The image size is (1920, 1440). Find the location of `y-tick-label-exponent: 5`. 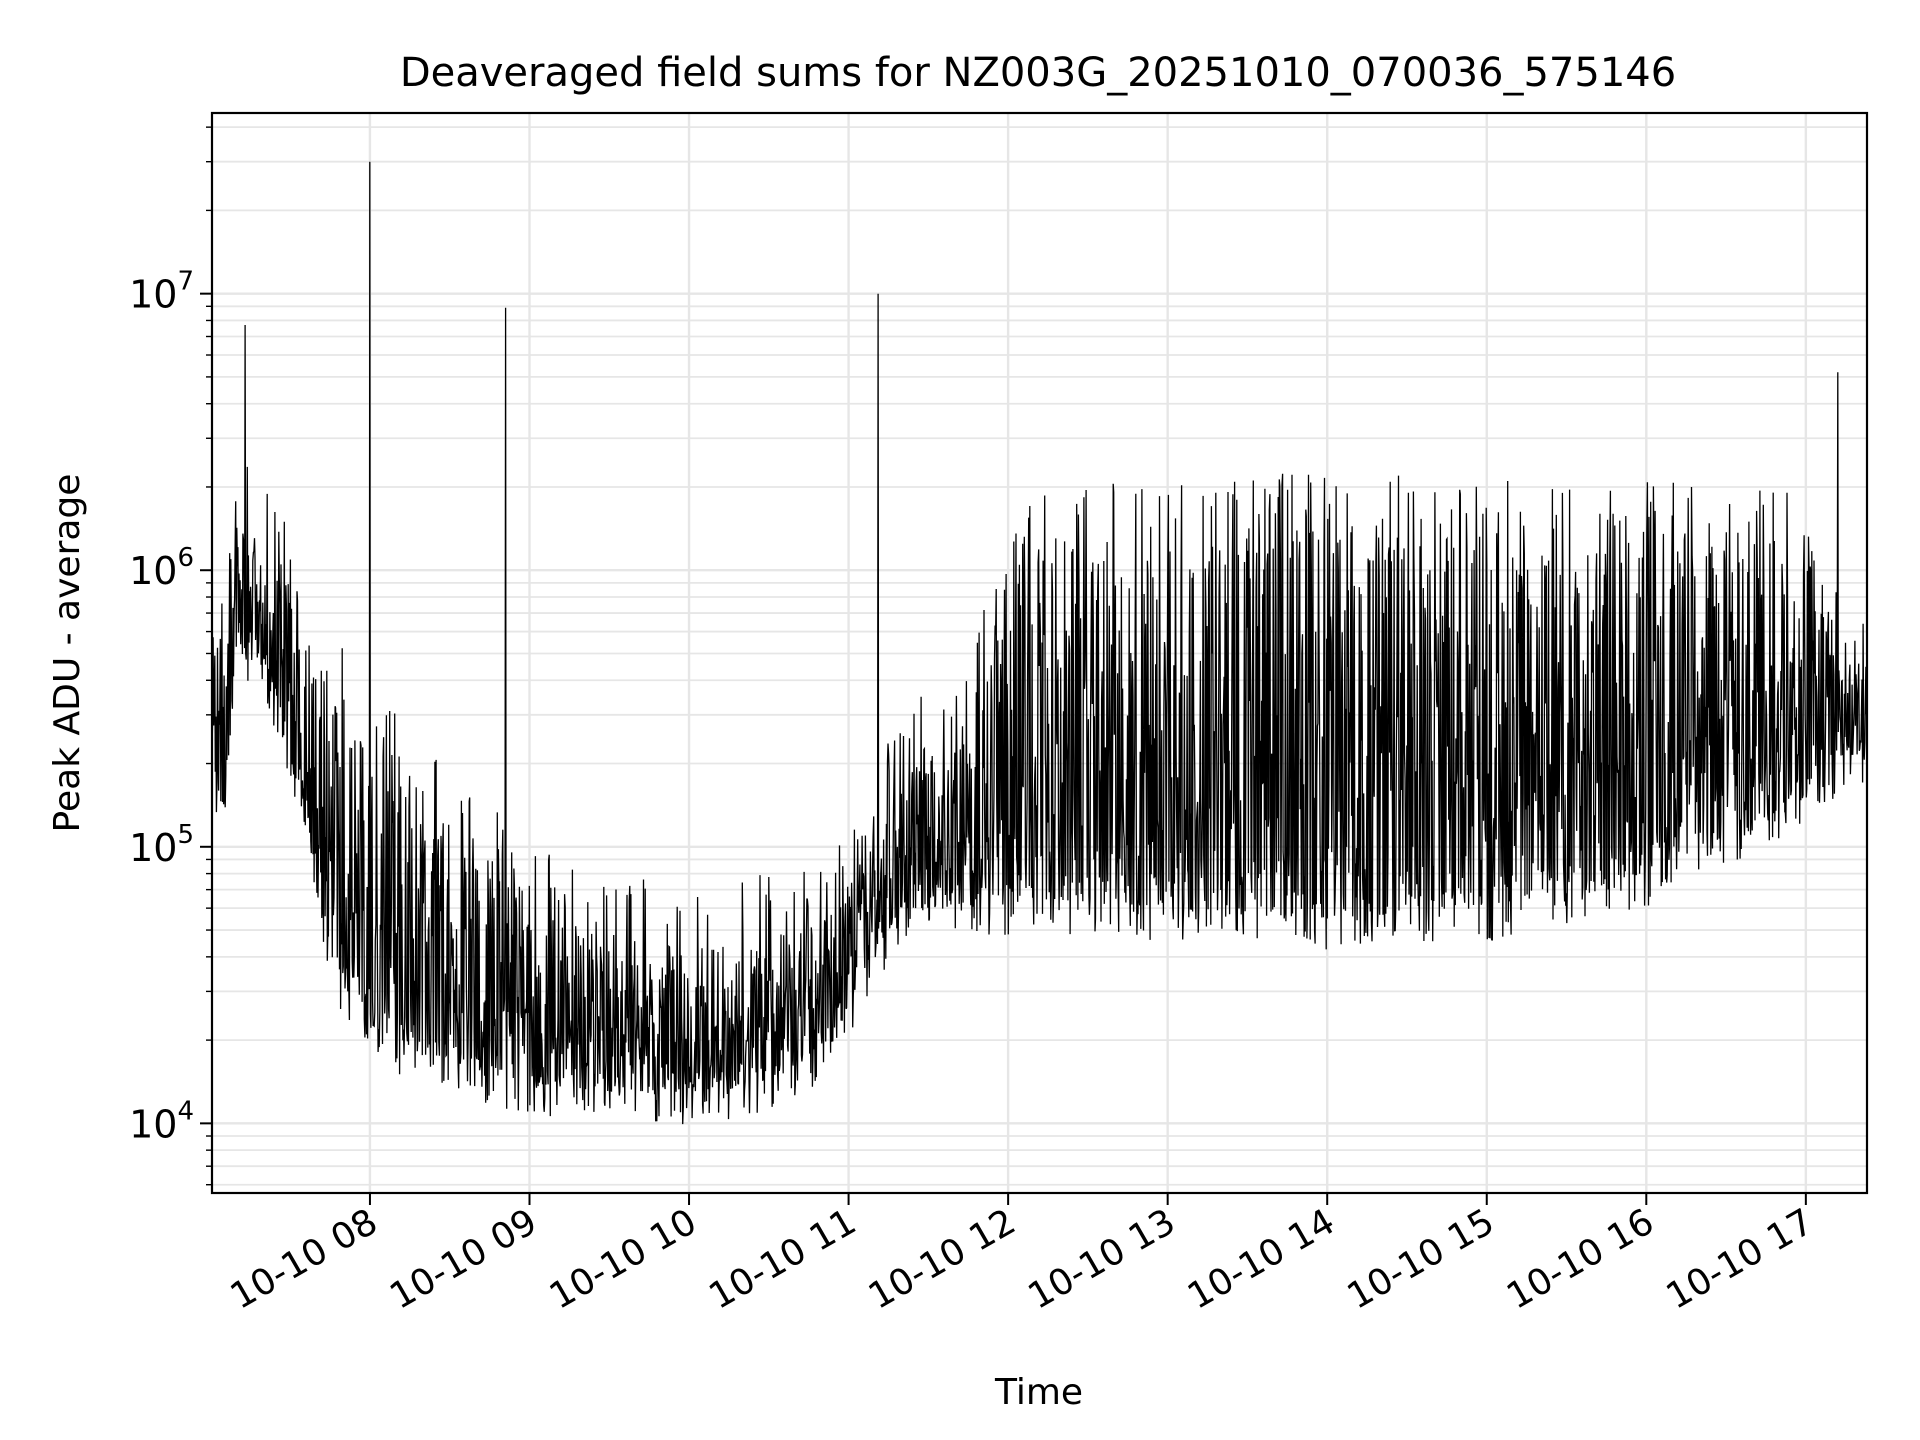

y-tick-label-exponent: 5 is located at coordinates (185, 835).